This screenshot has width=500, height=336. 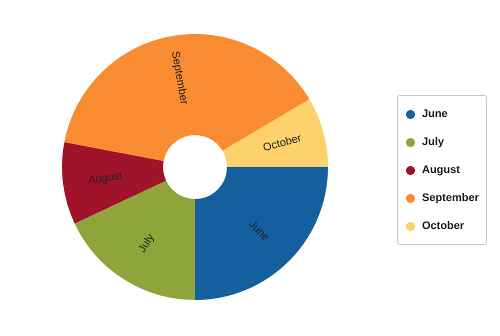 I want to click on slice-label: August, so click(x=105, y=178).